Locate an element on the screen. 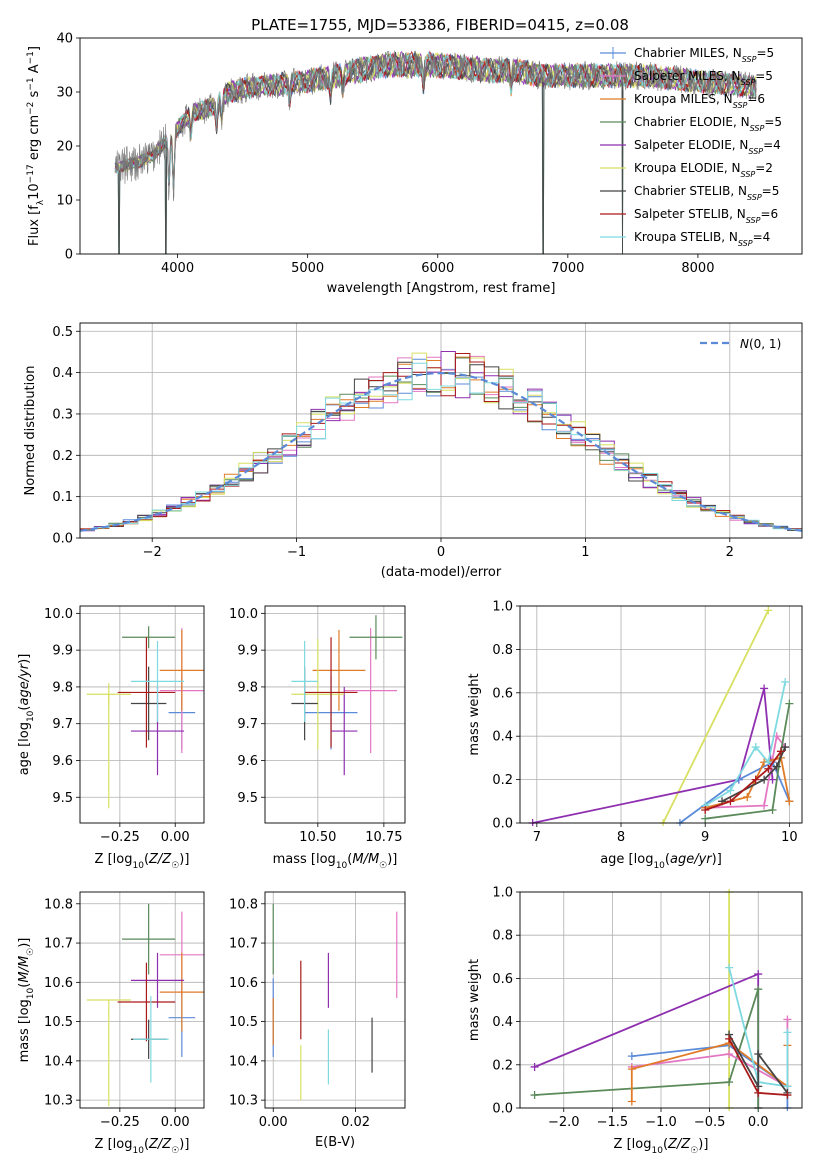 The height and width of the screenshot is (1170, 819). mass-age-ytick-label: 10.0 is located at coordinates (243, 614).